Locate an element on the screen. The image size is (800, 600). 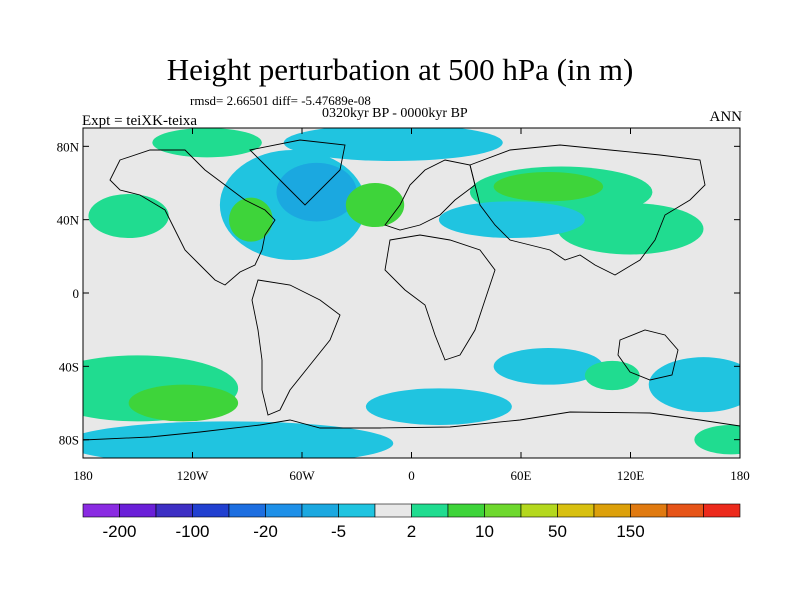
colorbar-label: -100 is located at coordinates (192, 531).